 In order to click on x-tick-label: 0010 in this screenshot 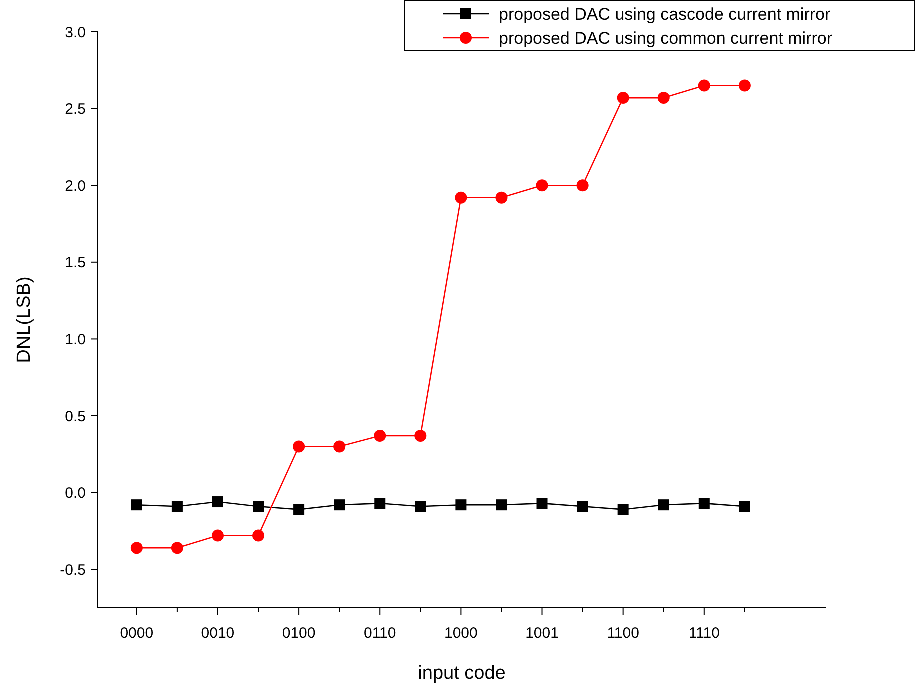, I will do `click(218, 633)`.